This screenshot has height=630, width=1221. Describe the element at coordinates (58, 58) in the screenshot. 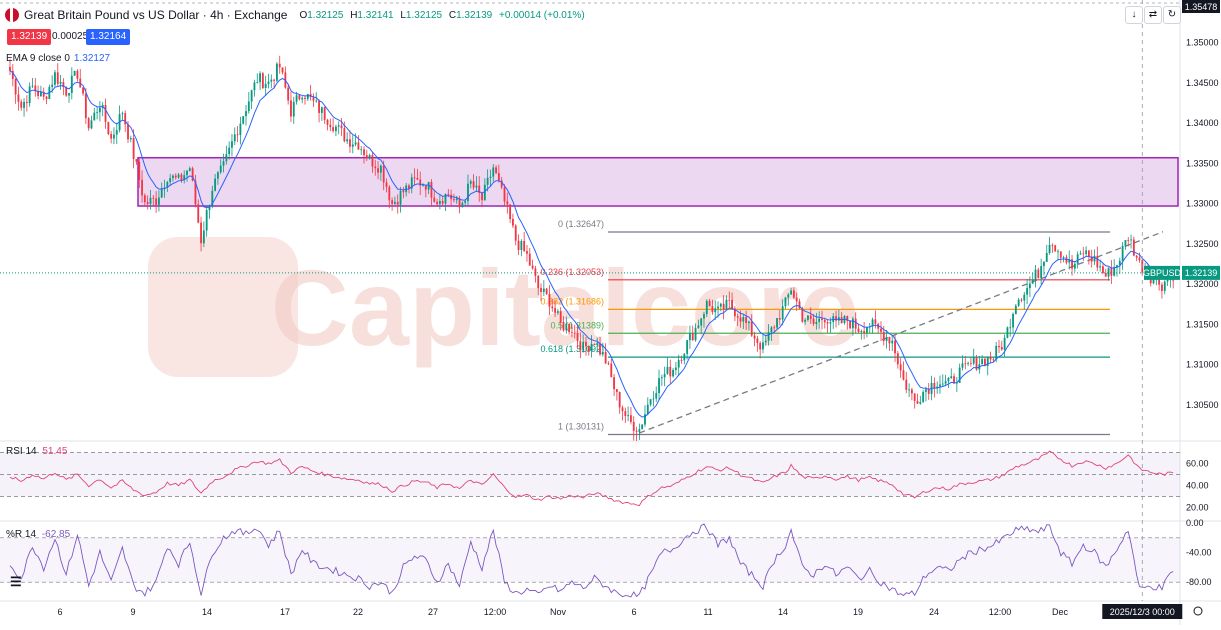

I see `ema-legend: EMA 9 close 0 1.32127` at that location.